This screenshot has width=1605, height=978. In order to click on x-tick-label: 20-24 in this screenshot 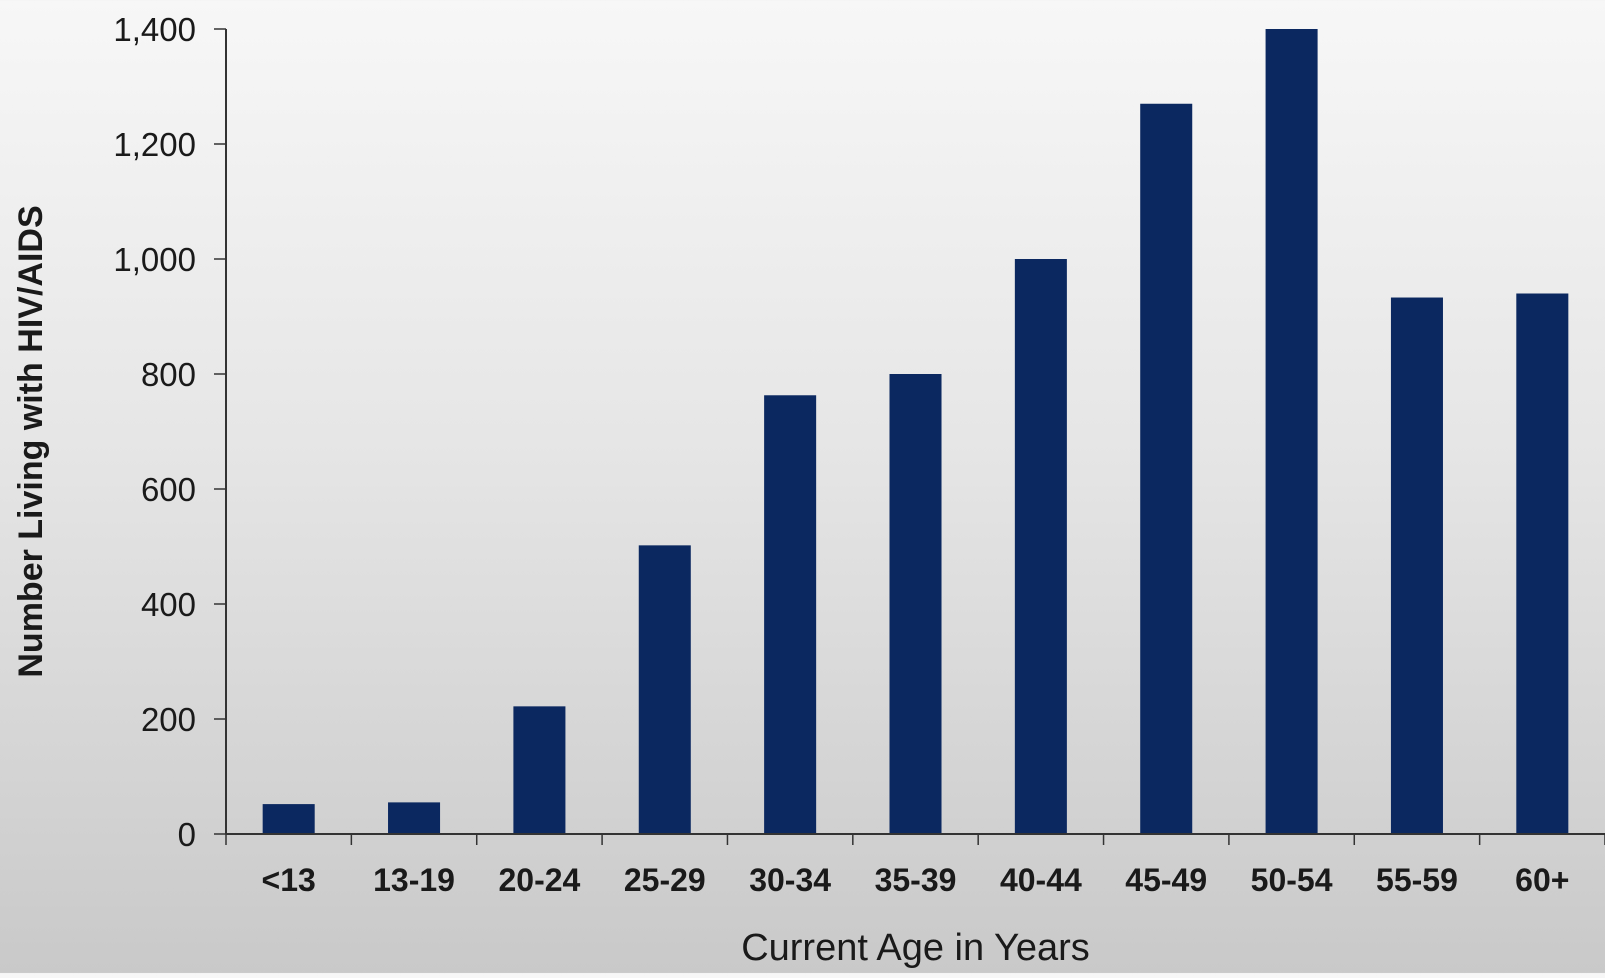, I will do `click(539, 880)`.